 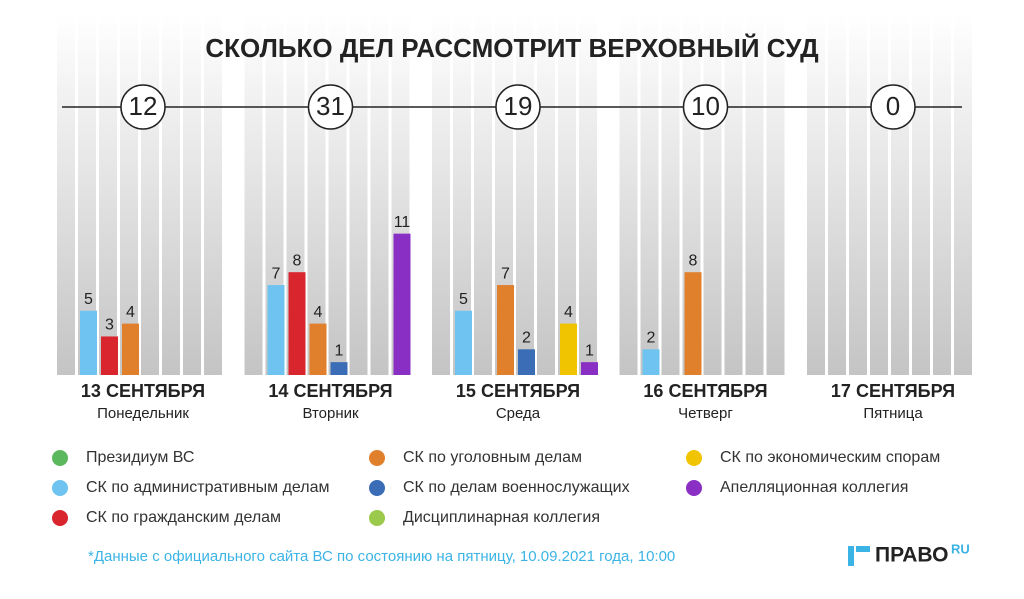 I want to click on value-label: 8, so click(x=297, y=260).